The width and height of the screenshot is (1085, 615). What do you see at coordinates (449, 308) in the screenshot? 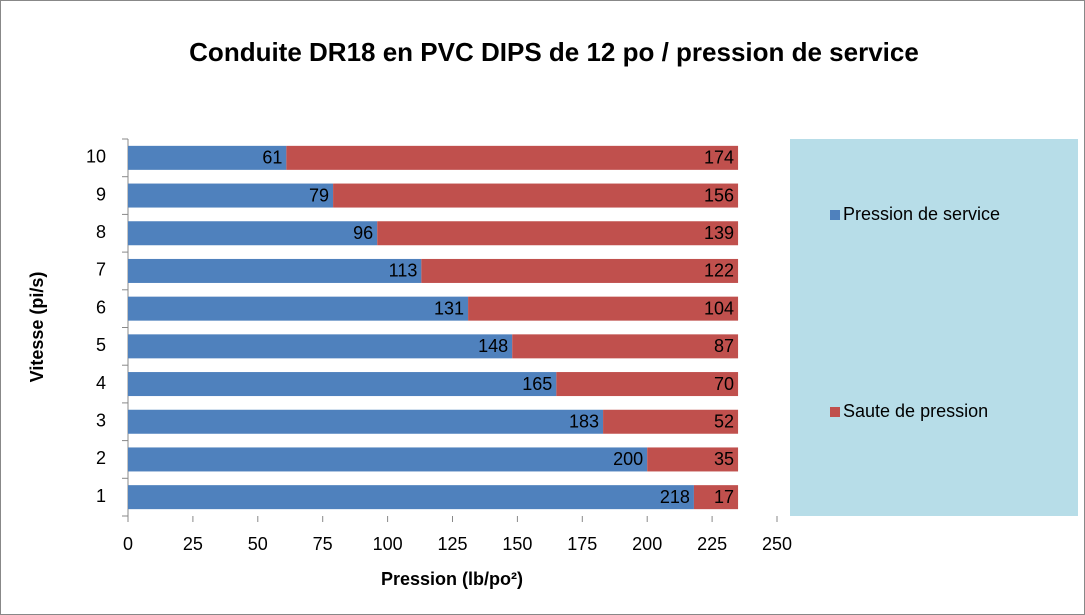
I see `data-label: 131` at bounding box center [449, 308].